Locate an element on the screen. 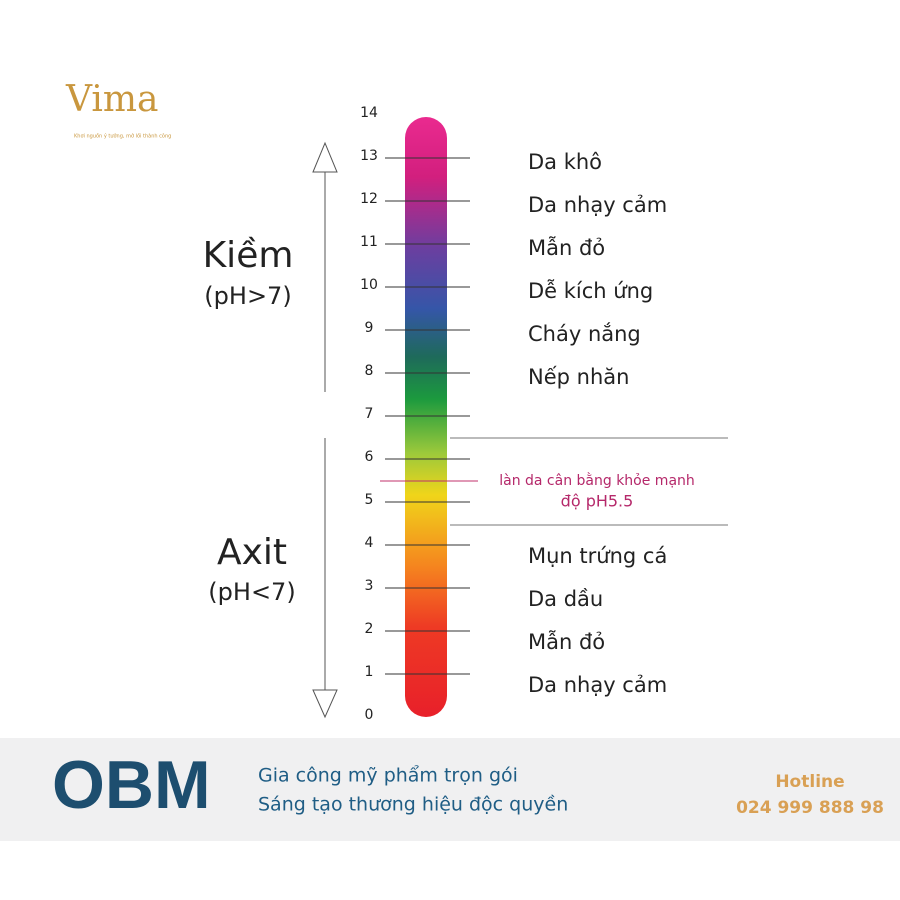  footer-slogan: Sáng tạo thương hiệu độc quyền is located at coordinates (413, 805).